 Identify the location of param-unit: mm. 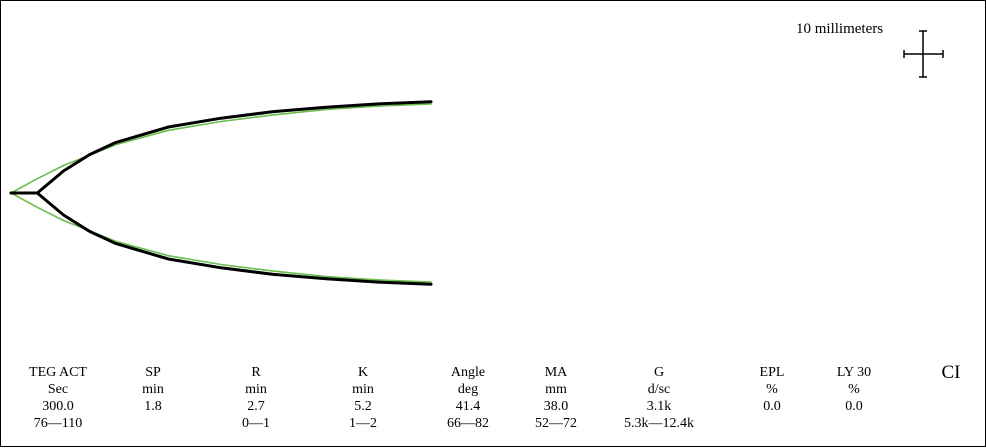
(556, 389).